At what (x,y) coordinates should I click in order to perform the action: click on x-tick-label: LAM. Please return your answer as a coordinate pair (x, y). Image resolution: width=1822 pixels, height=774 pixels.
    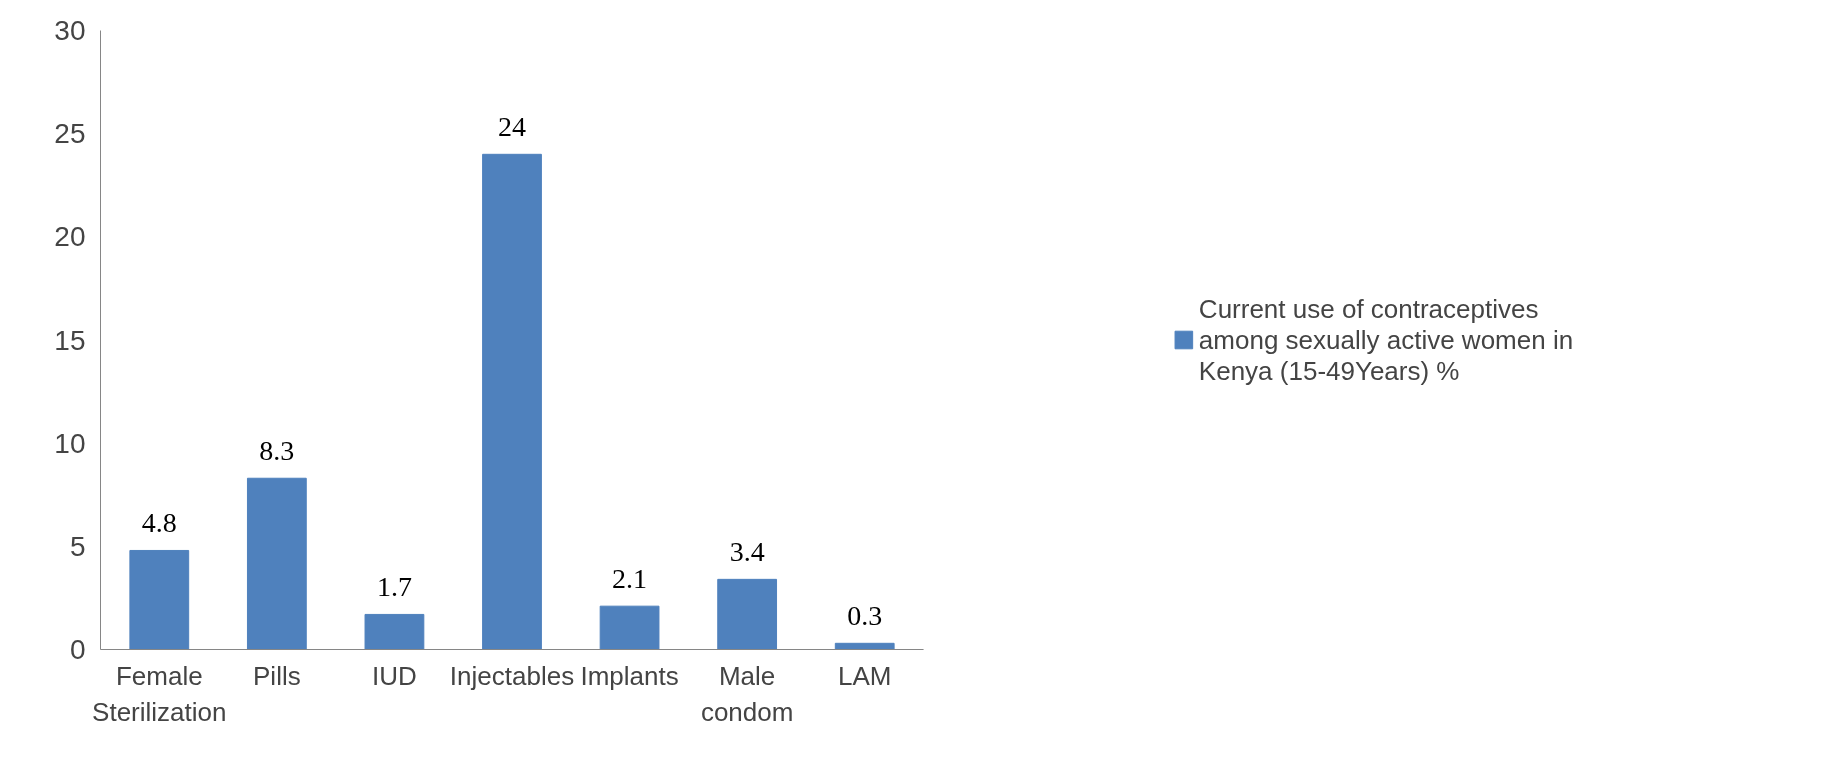
    Looking at the image, I should click on (864, 675).